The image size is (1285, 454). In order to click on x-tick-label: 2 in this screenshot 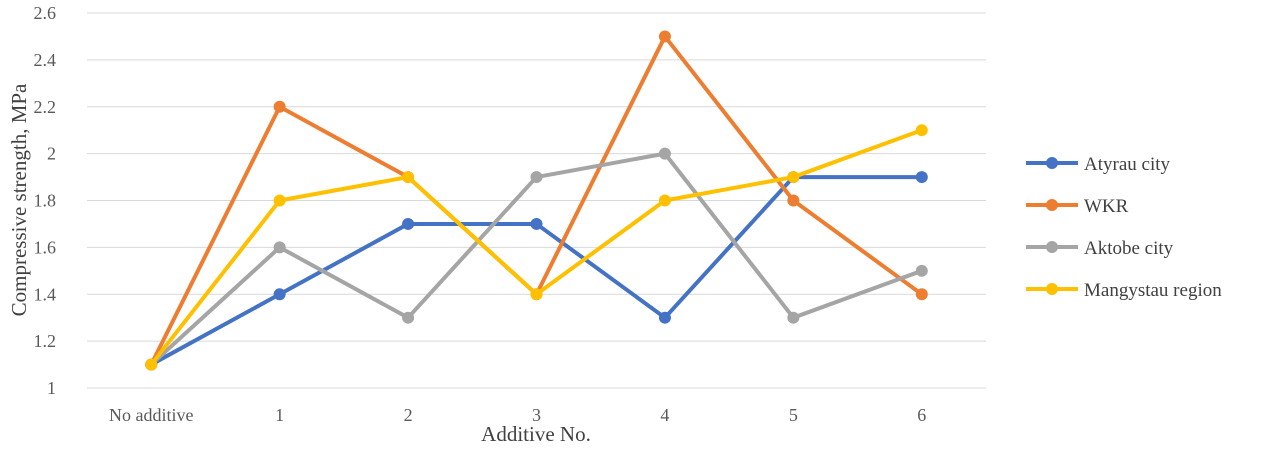, I will do `click(408, 415)`.